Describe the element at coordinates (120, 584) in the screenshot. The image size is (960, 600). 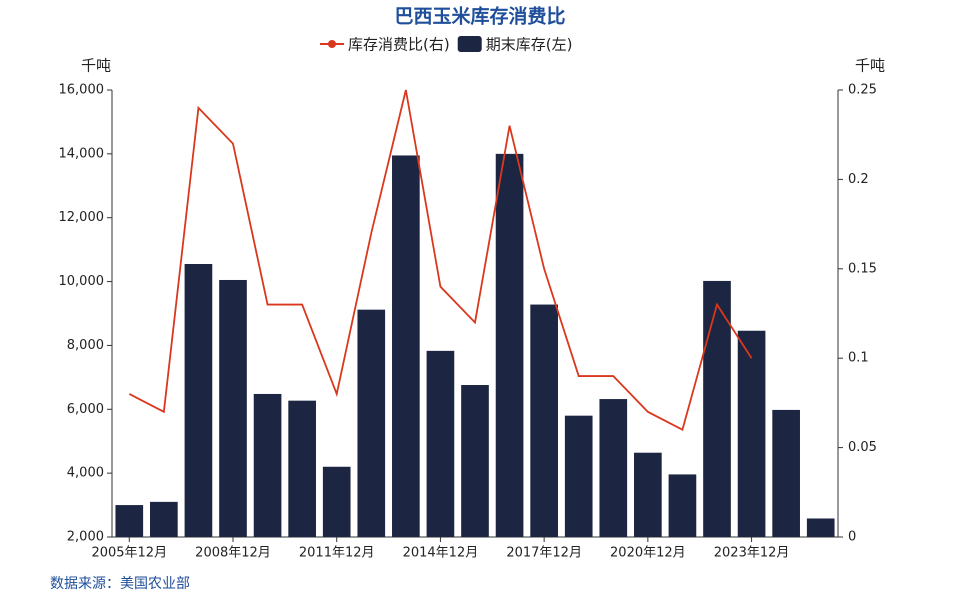
I see `source: 数据来源：美国农业部` at that location.